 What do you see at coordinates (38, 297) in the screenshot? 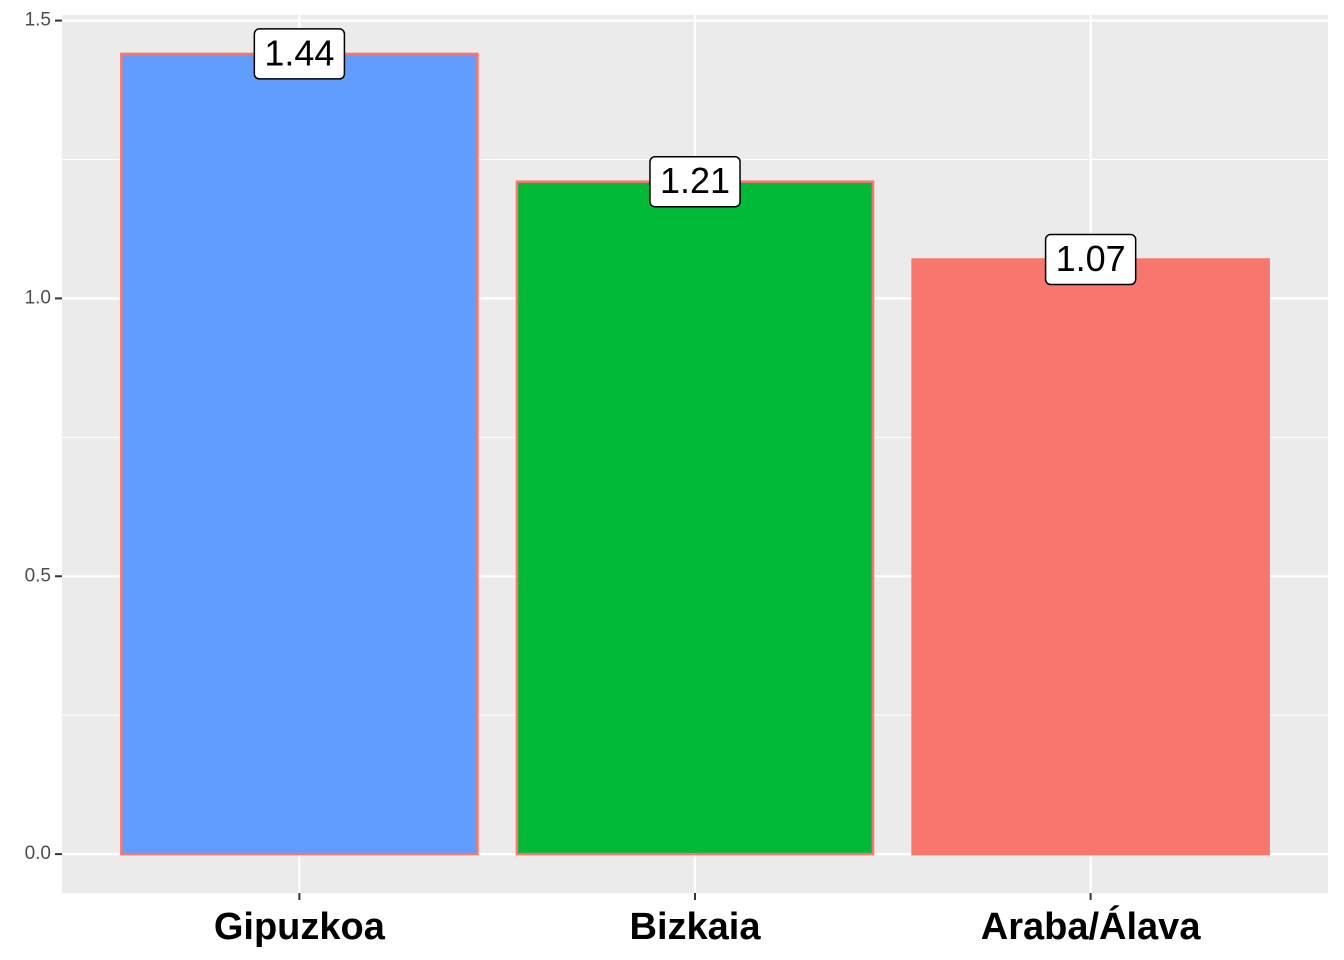
I see `y-tick-label: 1.0` at bounding box center [38, 297].